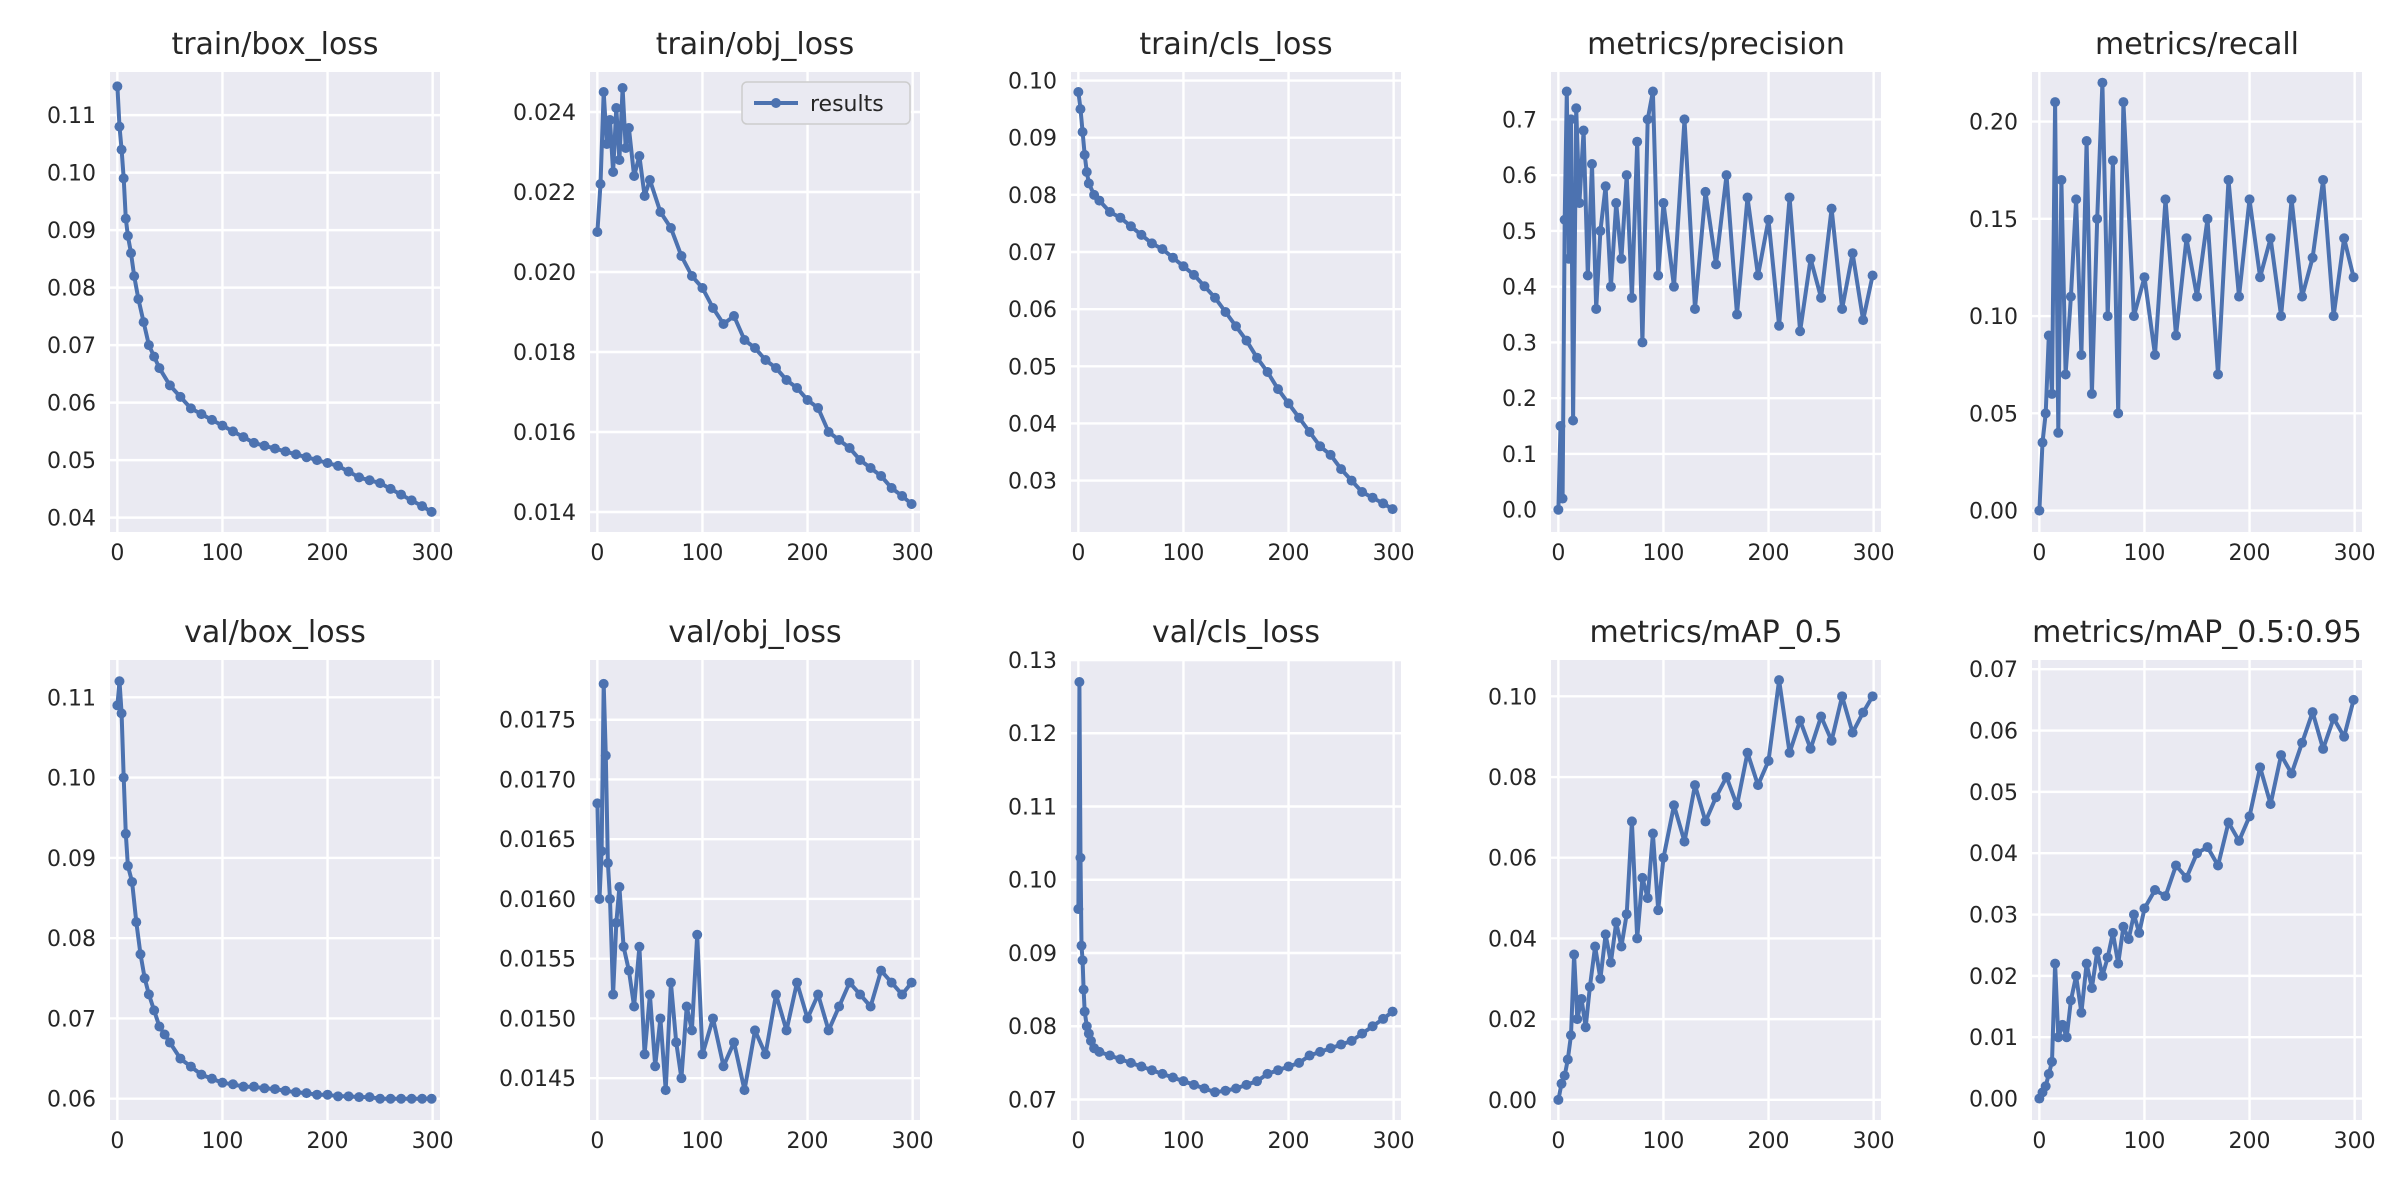  Describe the element at coordinates (71, 289) in the screenshot. I see `y-tick-label: 0.08` at that location.